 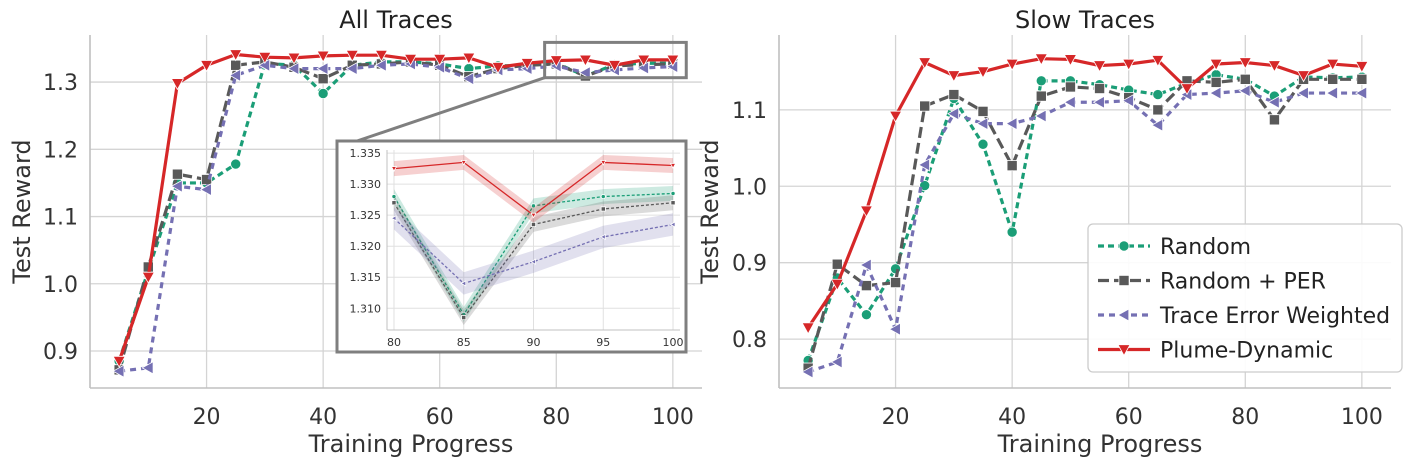 What do you see at coordinates (60, 83) in the screenshot?
I see `y-tick-label: 1.3` at bounding box center [60, 83].